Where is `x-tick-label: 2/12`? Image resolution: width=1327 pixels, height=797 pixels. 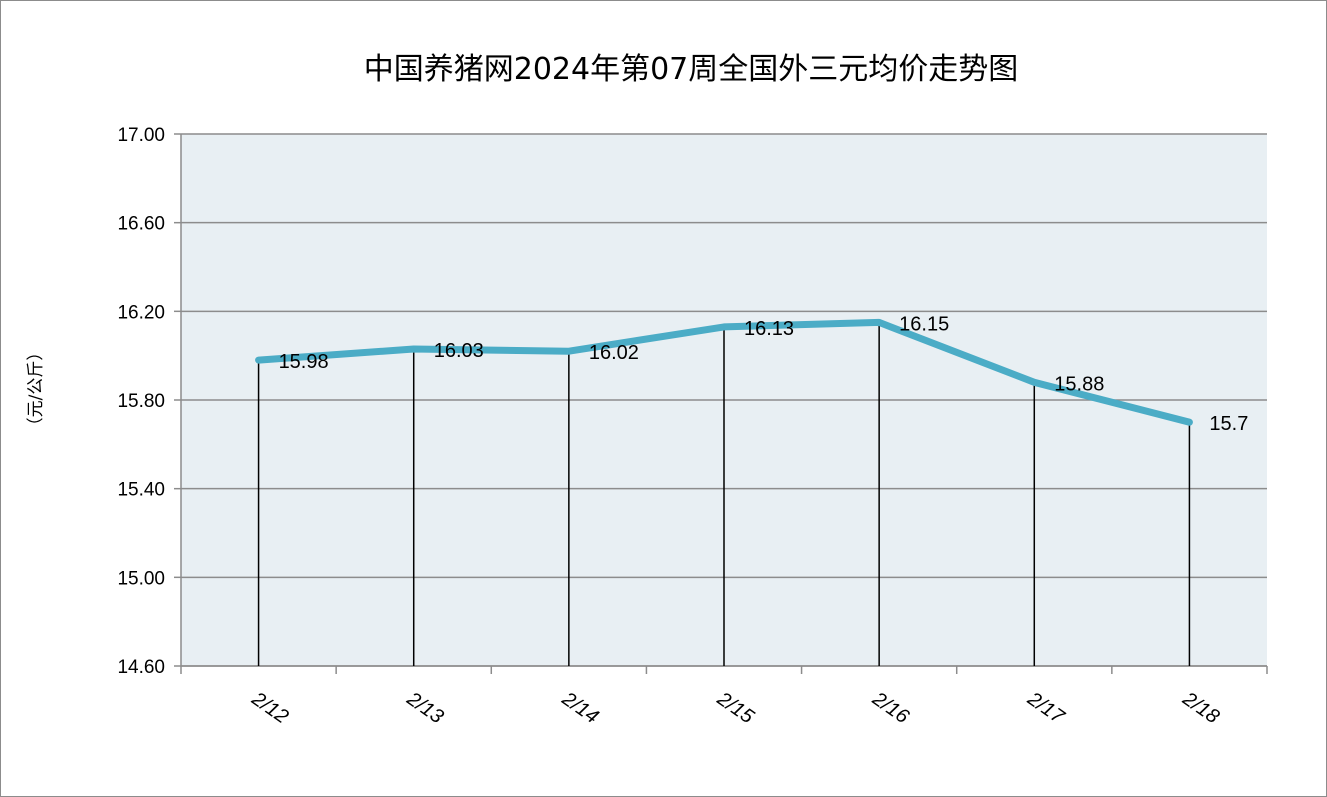 x-tick-label: 2/12 is located at coordinates (269, 707).